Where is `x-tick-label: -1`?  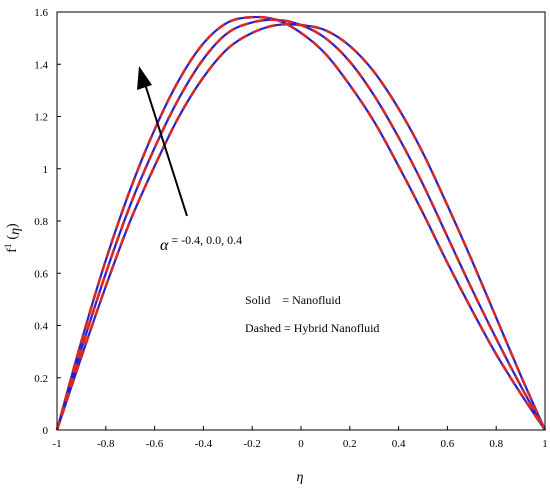 x-tick-label: -1 is located at coordinates (56, 444).